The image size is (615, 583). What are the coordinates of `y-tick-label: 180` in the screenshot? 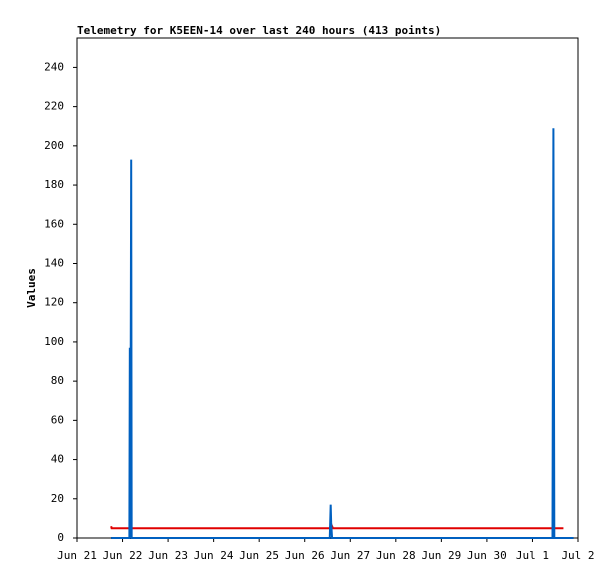 It's located at (54, 184).